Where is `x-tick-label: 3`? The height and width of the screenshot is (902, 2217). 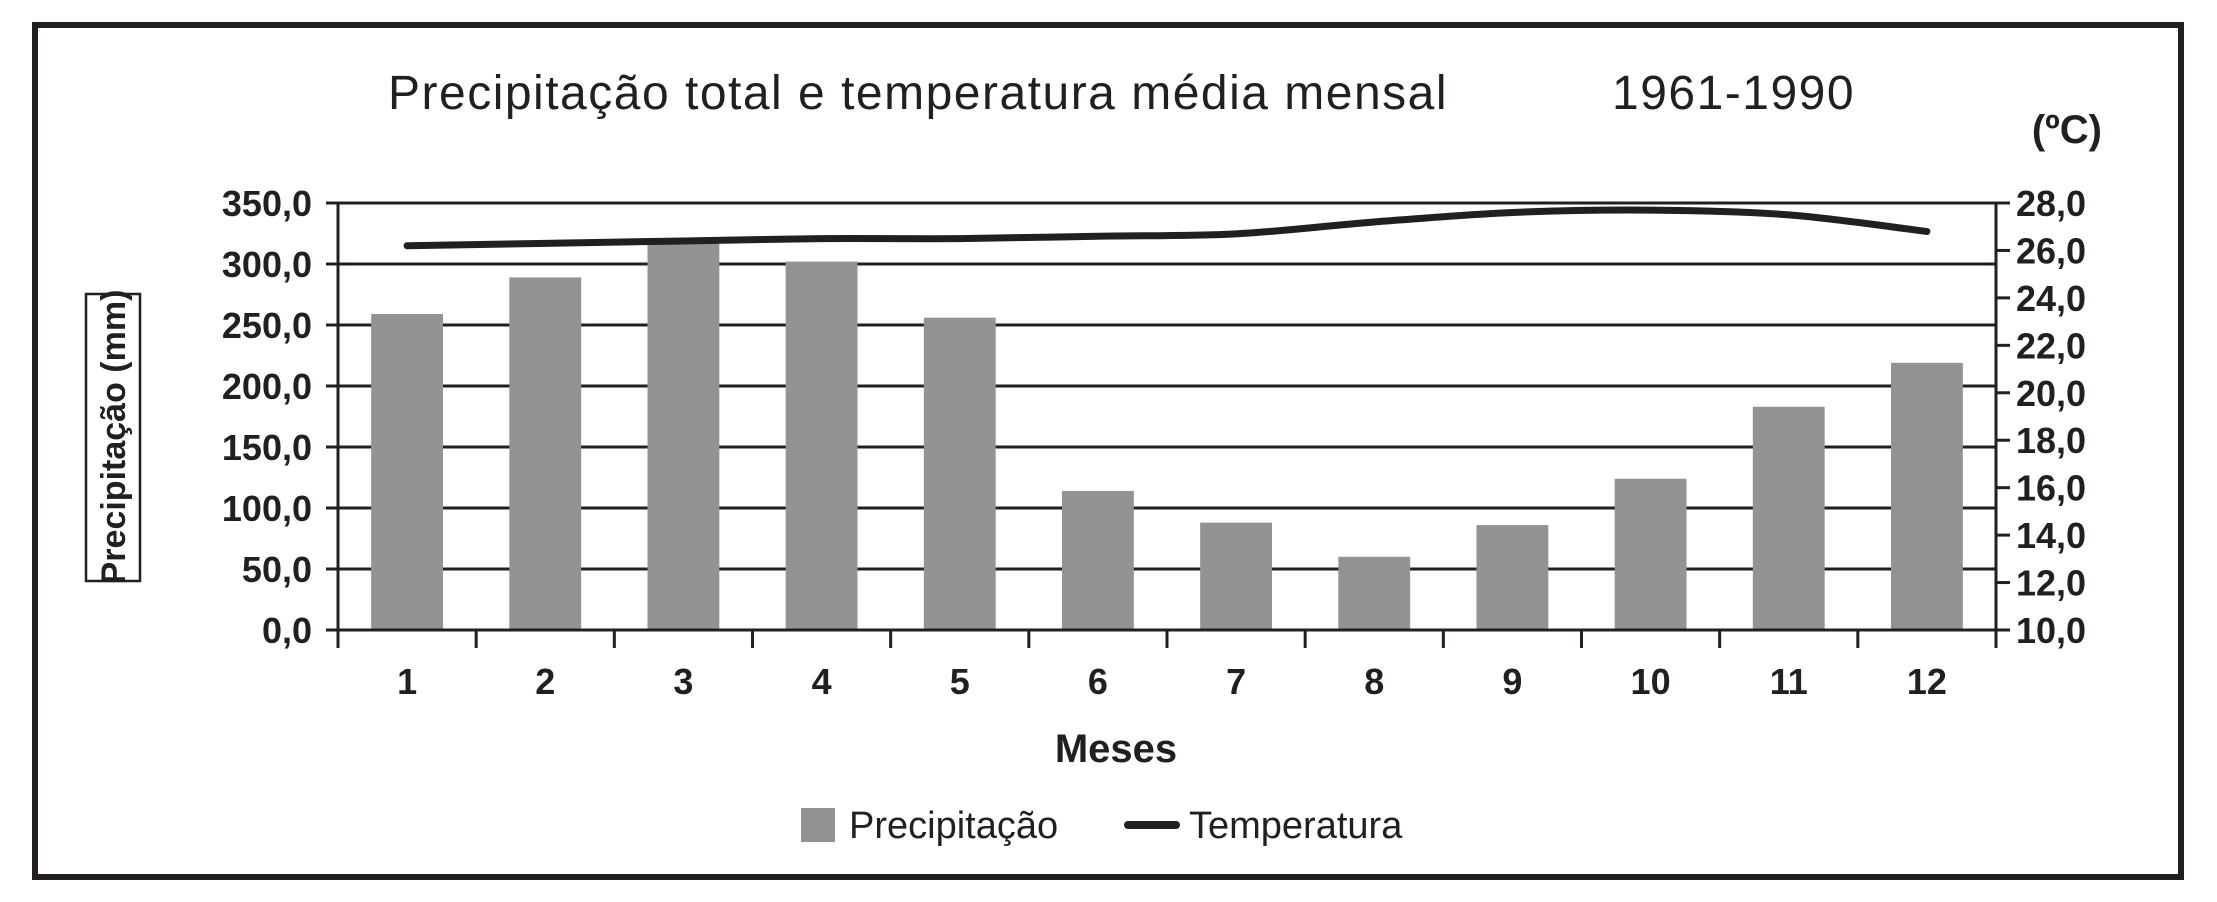 x-tick-label: 3 is located at coordinates (683, 681).